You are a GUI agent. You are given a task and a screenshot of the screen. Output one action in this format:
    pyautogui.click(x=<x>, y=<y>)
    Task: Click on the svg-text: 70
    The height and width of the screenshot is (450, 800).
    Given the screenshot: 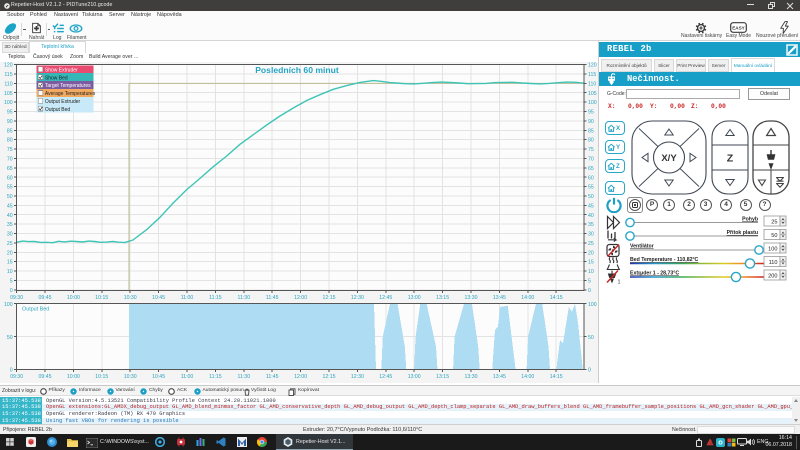 What is the action you would take?
    pyautogui.click(x=591, y=160)
    